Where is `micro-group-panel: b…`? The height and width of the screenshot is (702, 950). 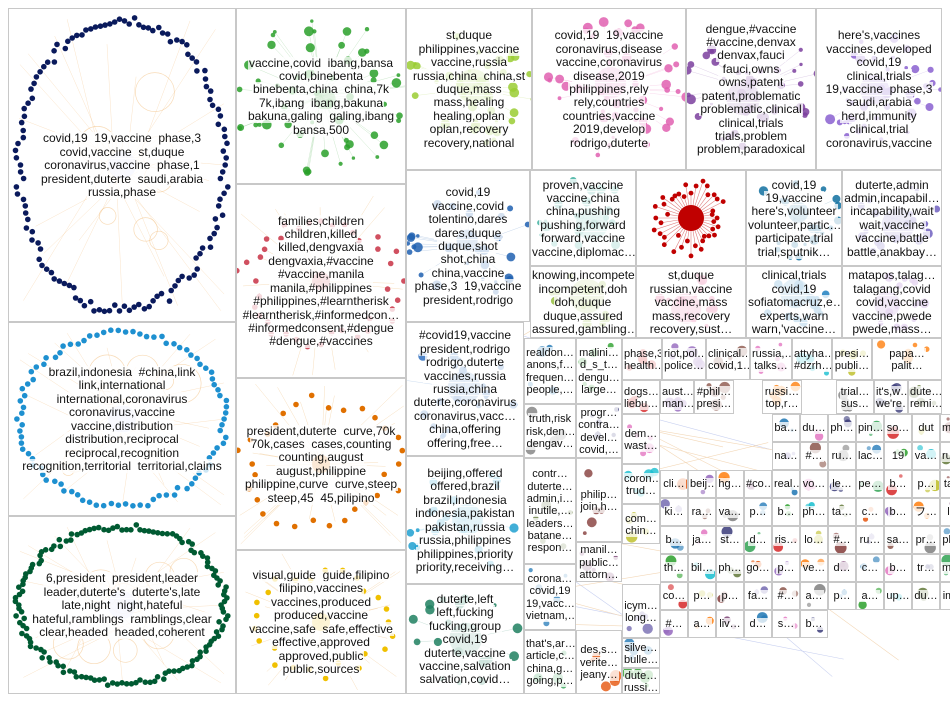 micro-group-panel: b… is located at coordinates (786, 512).